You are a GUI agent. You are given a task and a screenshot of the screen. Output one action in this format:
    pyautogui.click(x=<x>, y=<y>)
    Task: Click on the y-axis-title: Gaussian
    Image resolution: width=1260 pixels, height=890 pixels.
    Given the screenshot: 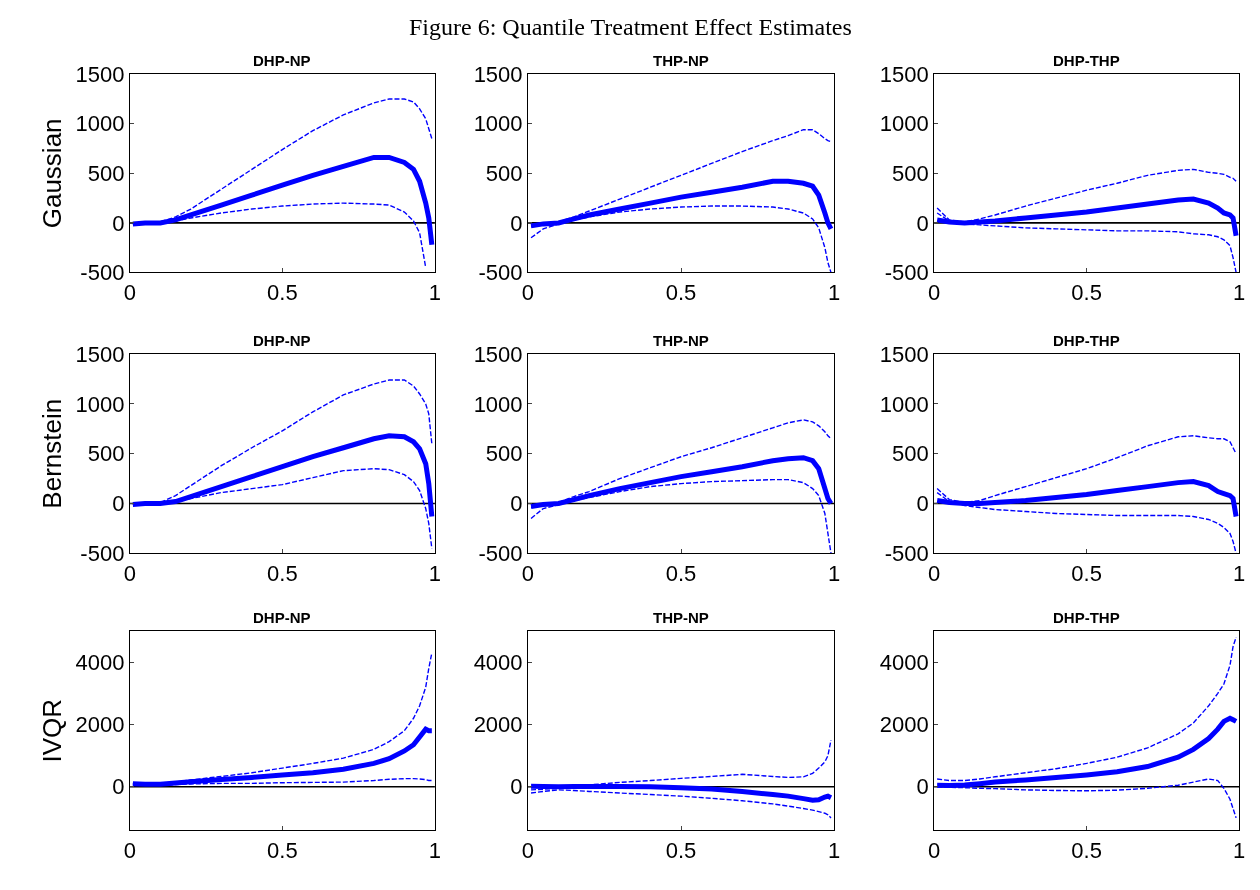 What is the action you would take?
    pyautogui.click(x=51, y=173)
    